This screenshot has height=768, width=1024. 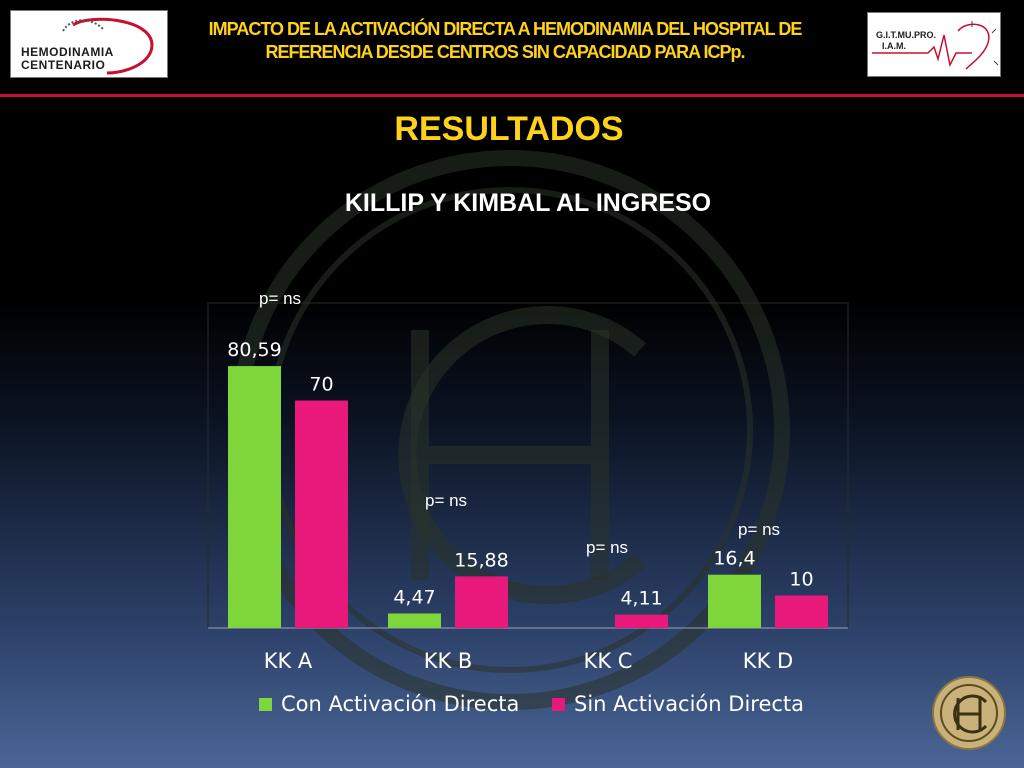 I want to click on bar-sin-kk-c, so click(x=641, y=621).